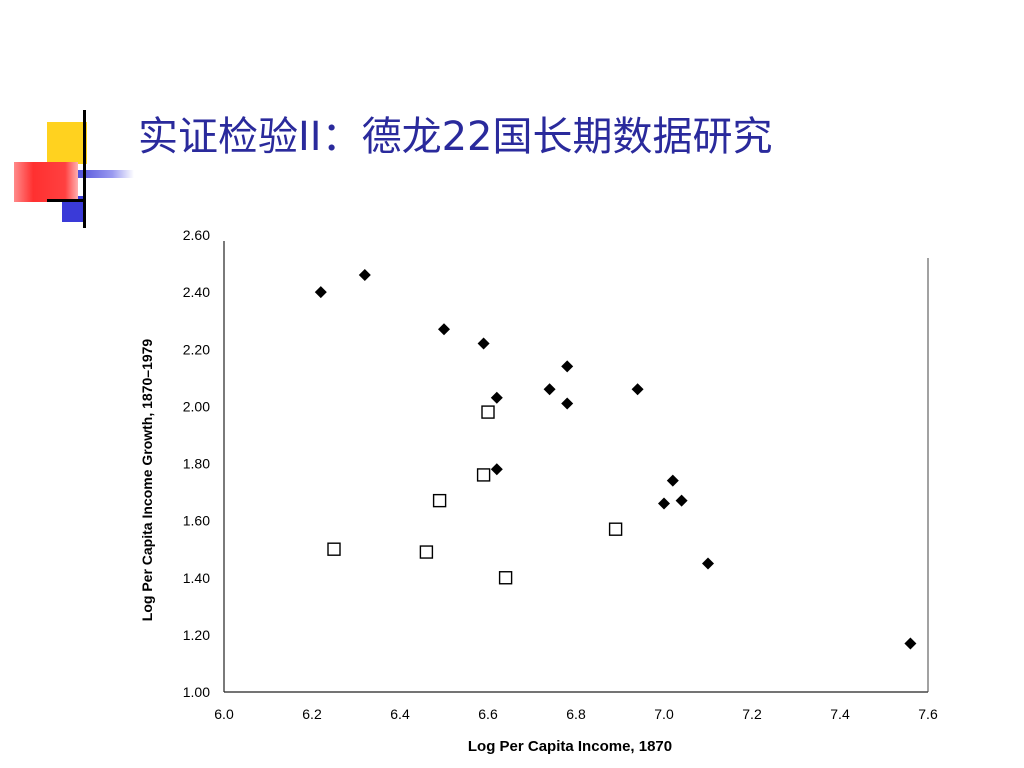 The height and width of the screenshot is (768, 1024). Describe the element at coordinates (98, 174) in the screenshot. I see `title-decoration-blue-bar` at that location.